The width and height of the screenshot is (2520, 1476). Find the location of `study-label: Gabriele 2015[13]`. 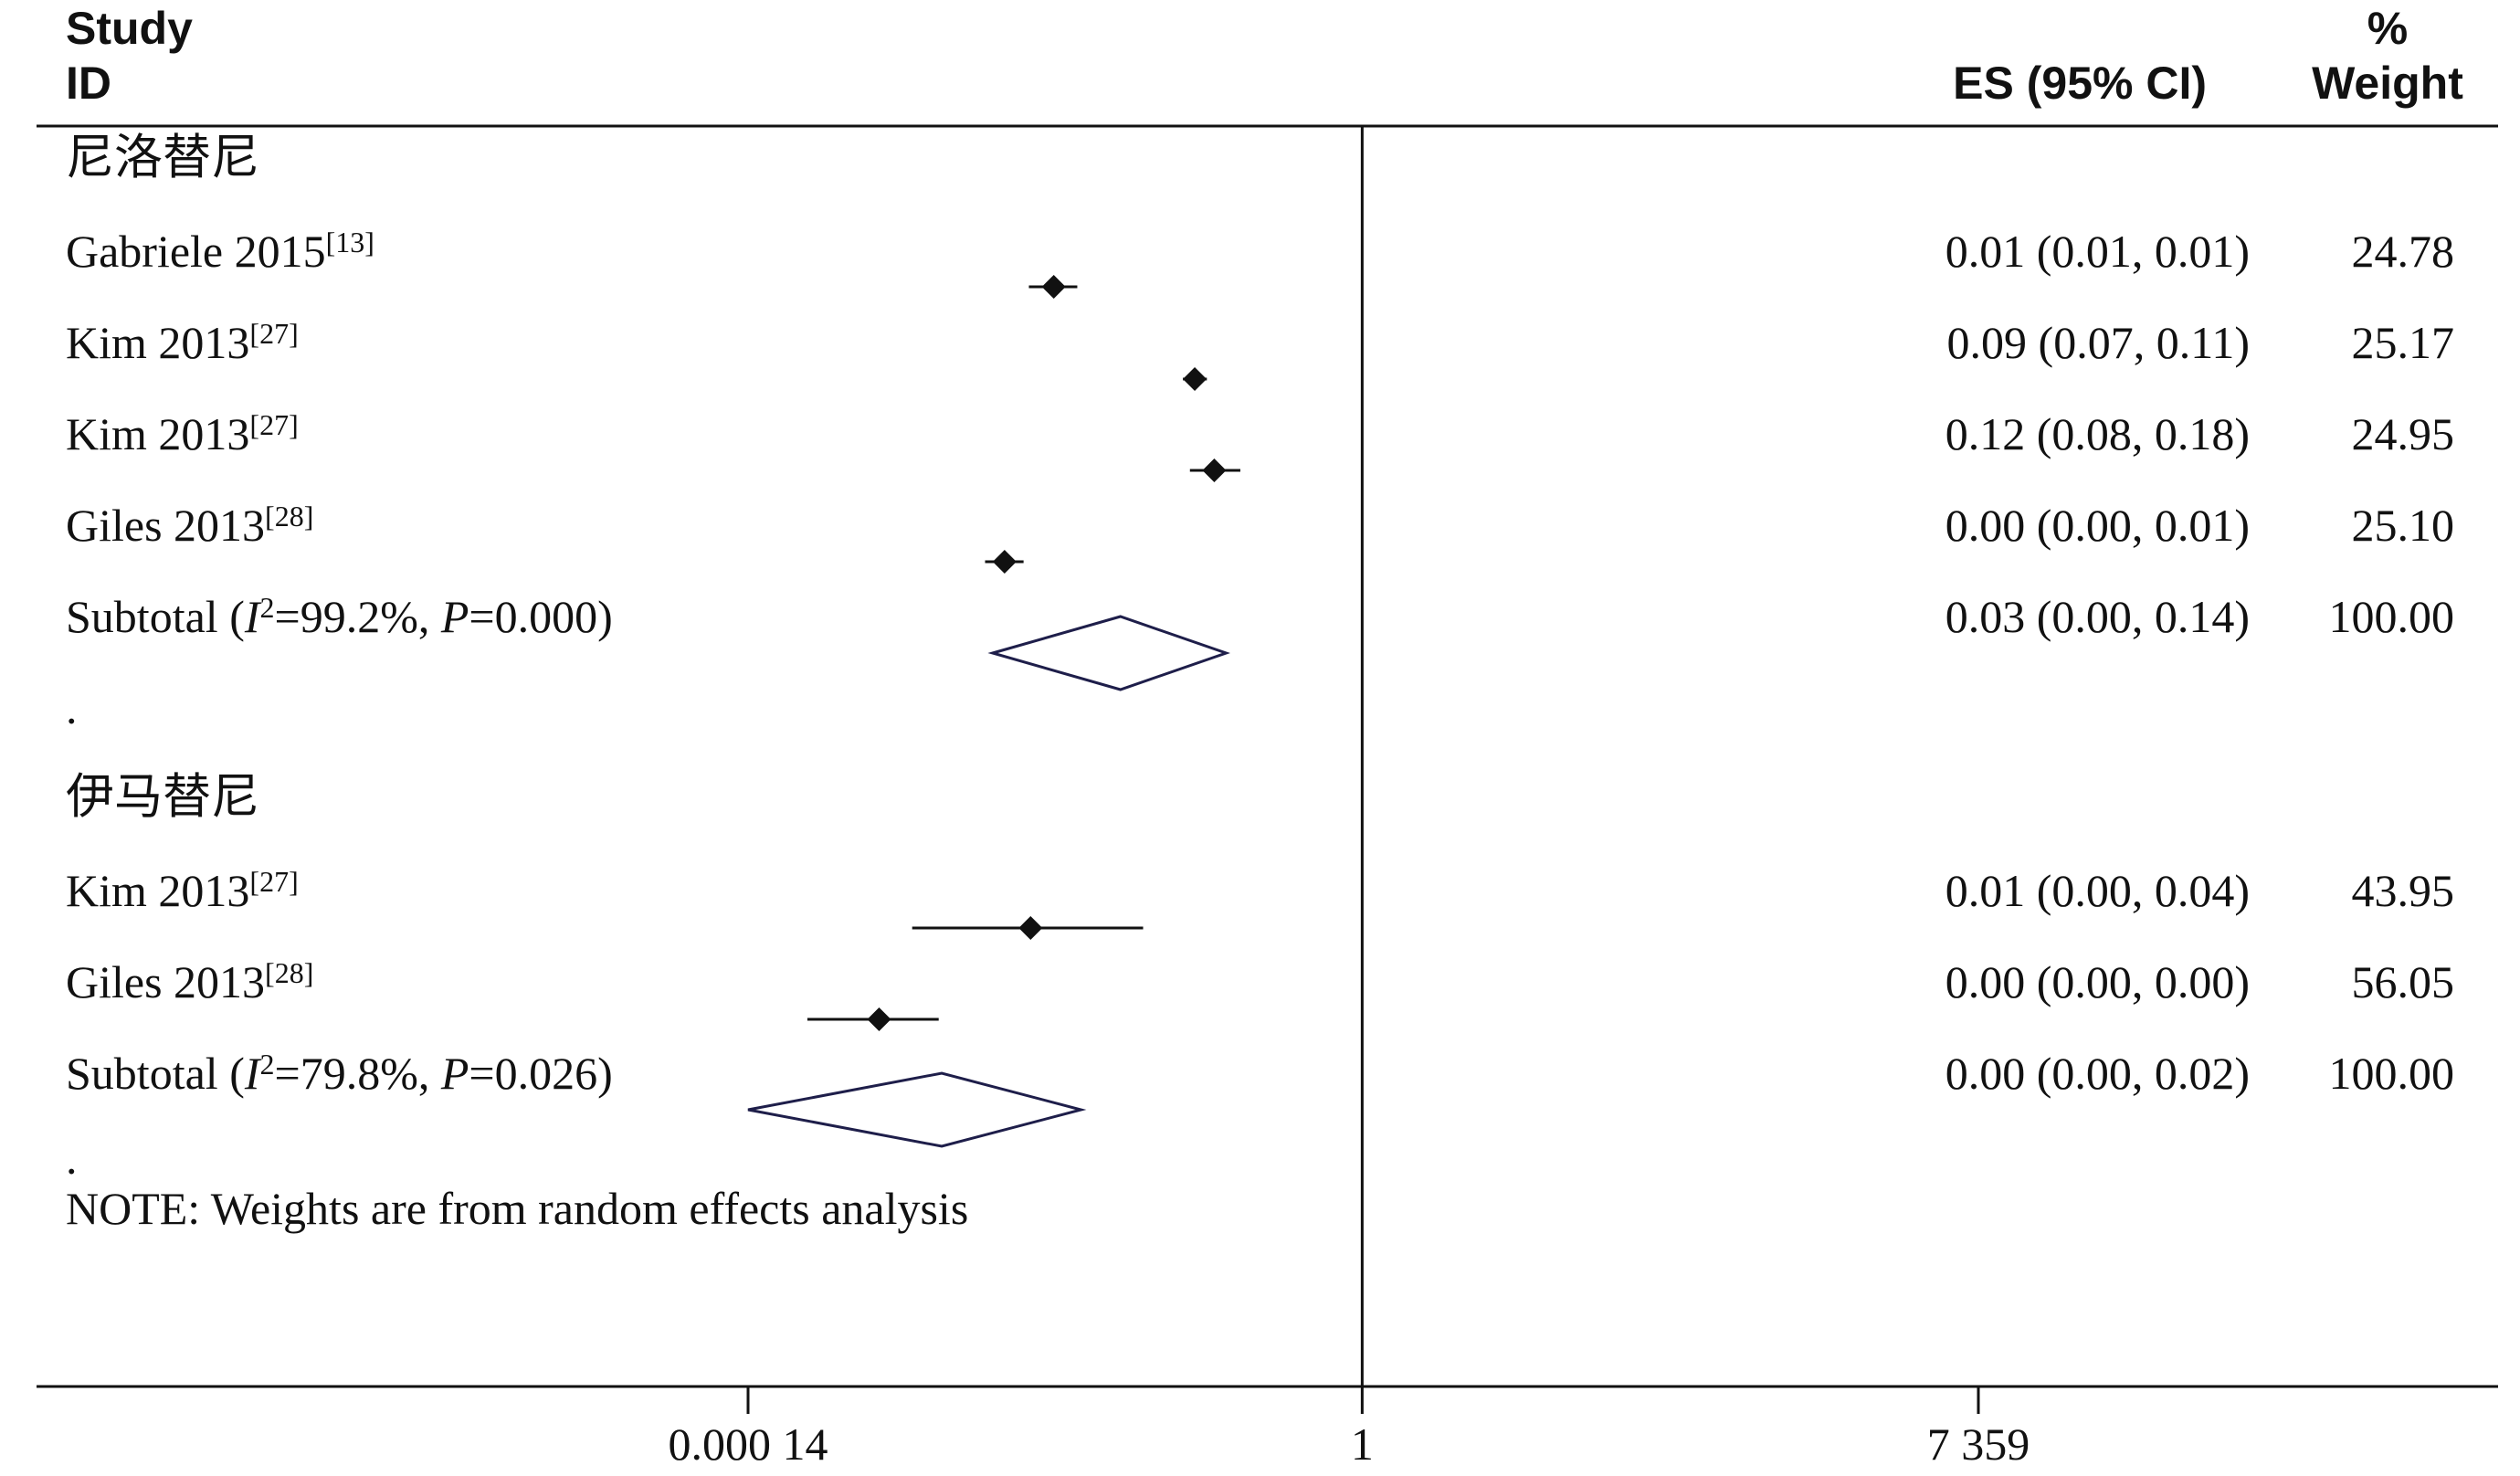

study-label: Gabriele 2015[13] is located at coordinates (220, 251).